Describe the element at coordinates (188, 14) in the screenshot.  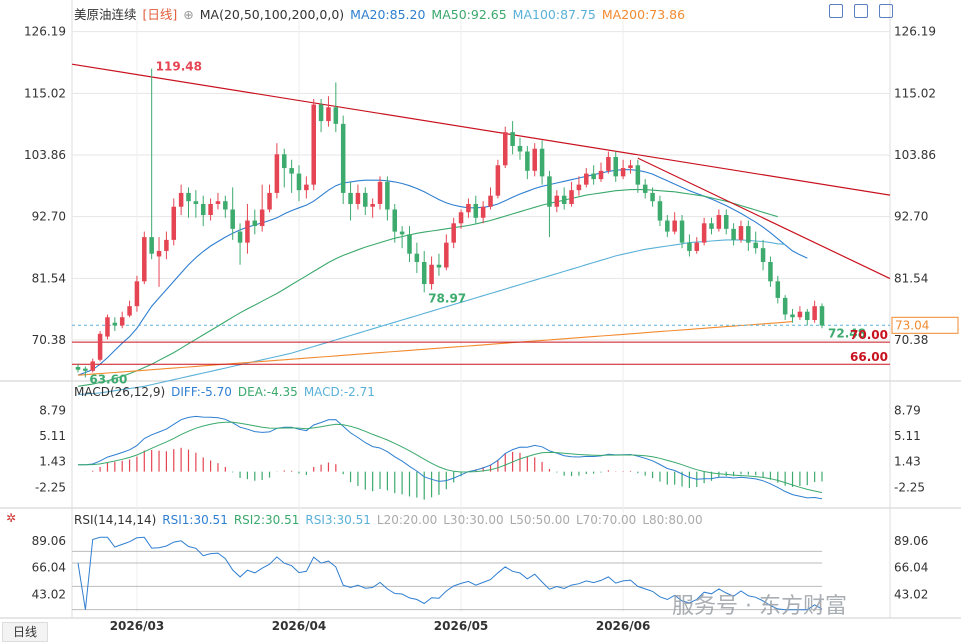
I see `settings-icon: ⊕` at that location.